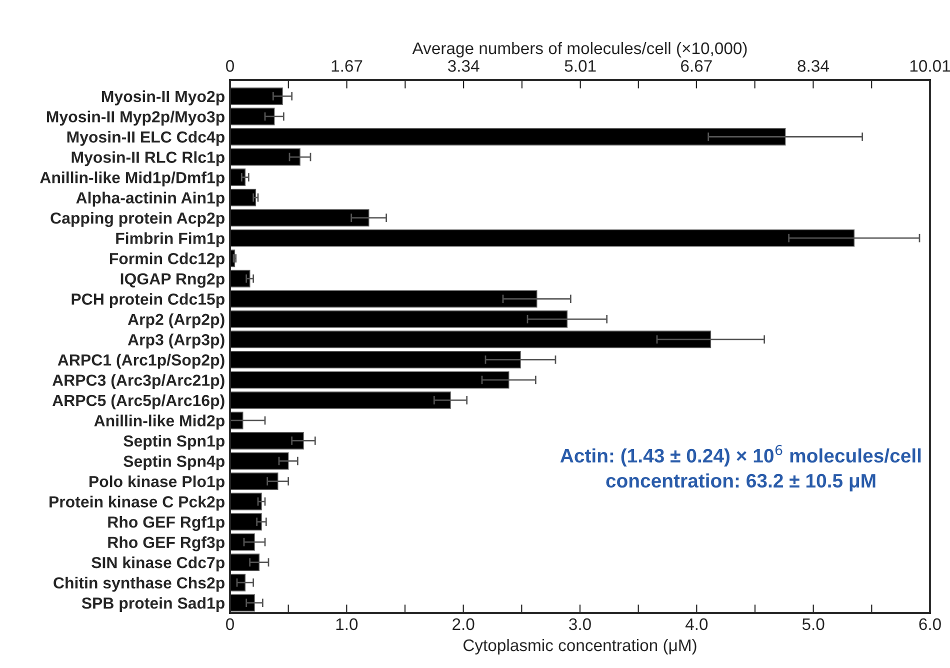 Image resolution: width=950 pixels, height=668 pixels. What do you see at coordinates (579, 50) in the screenshot?
I see `x2-axis-title: Average numbers of molecules/cell (×10,000)` at bounding box center [579, 50].